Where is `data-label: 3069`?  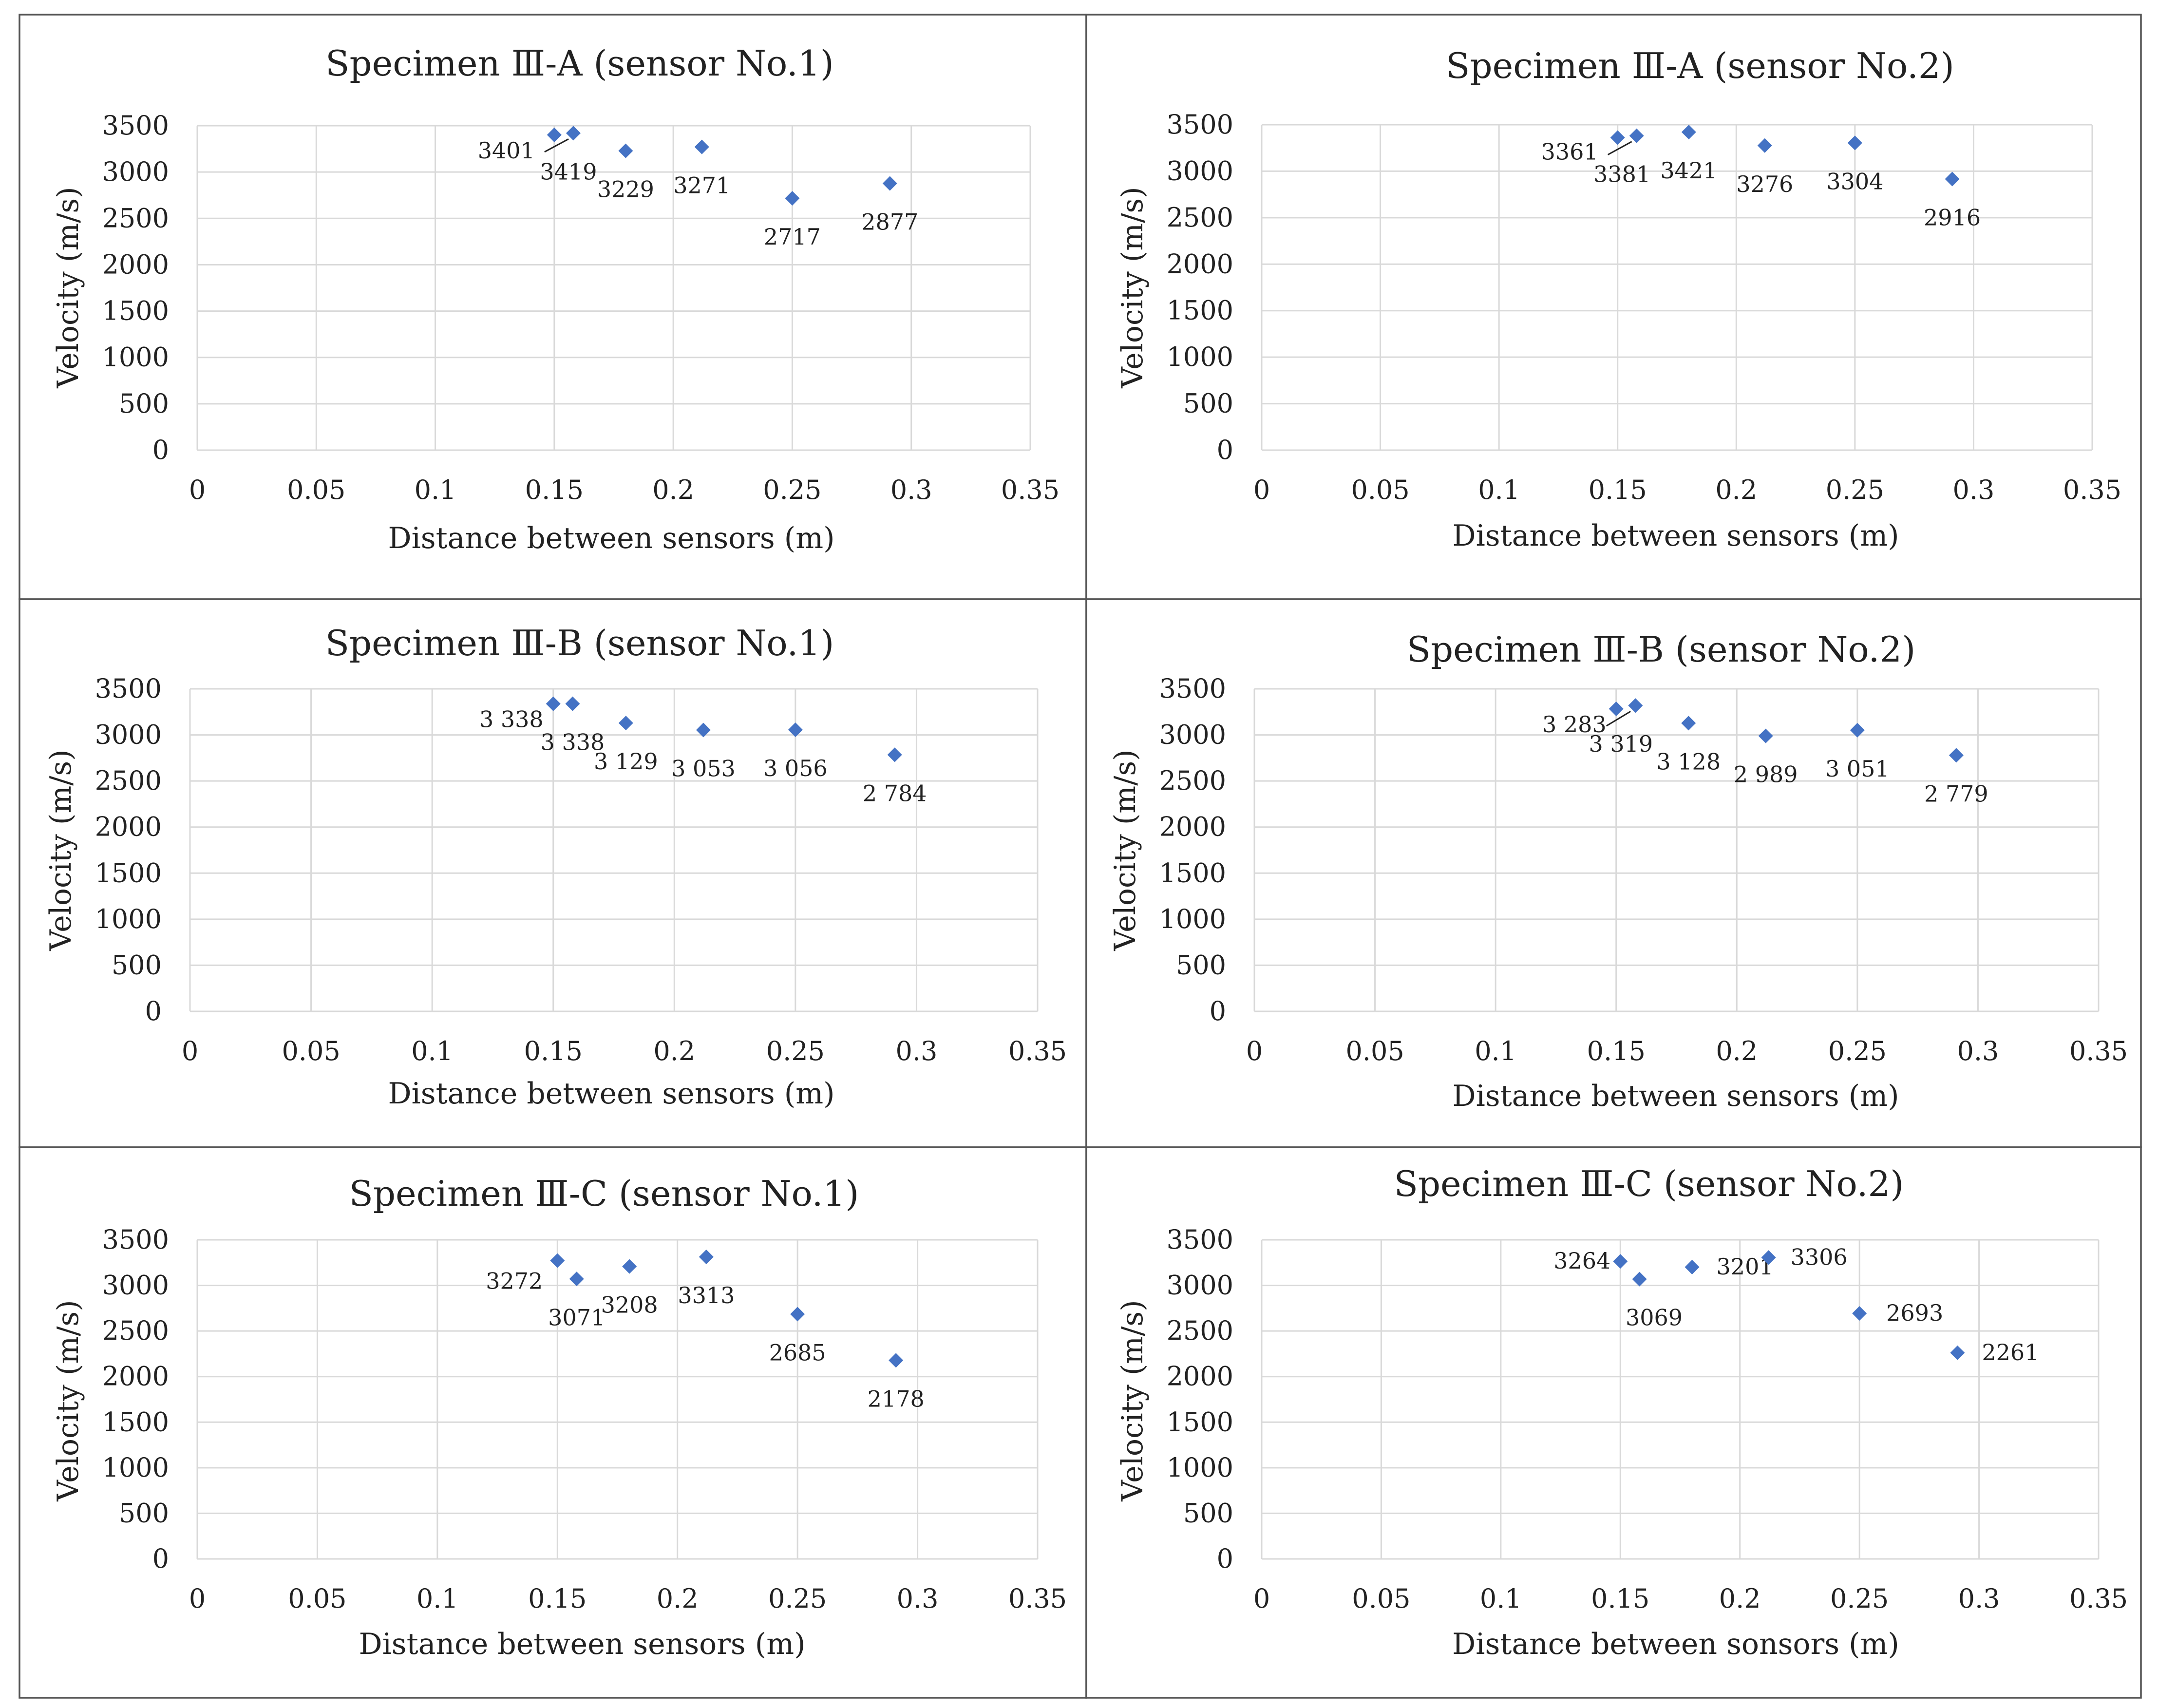 data-label: 3069 is located at coordinates (1654, 1318).